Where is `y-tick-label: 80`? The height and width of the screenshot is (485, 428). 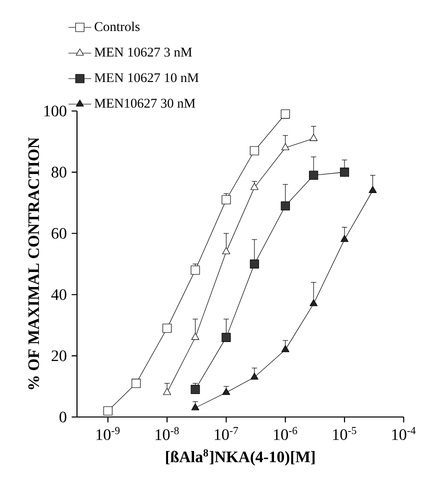 y-tick-label: 80 is located at coordinates (59, 172).